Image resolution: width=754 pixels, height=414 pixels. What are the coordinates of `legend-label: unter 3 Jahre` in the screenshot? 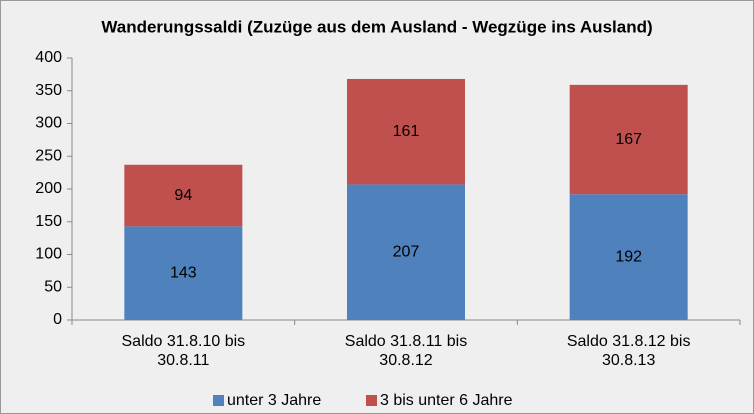 It's located at (274, 400).